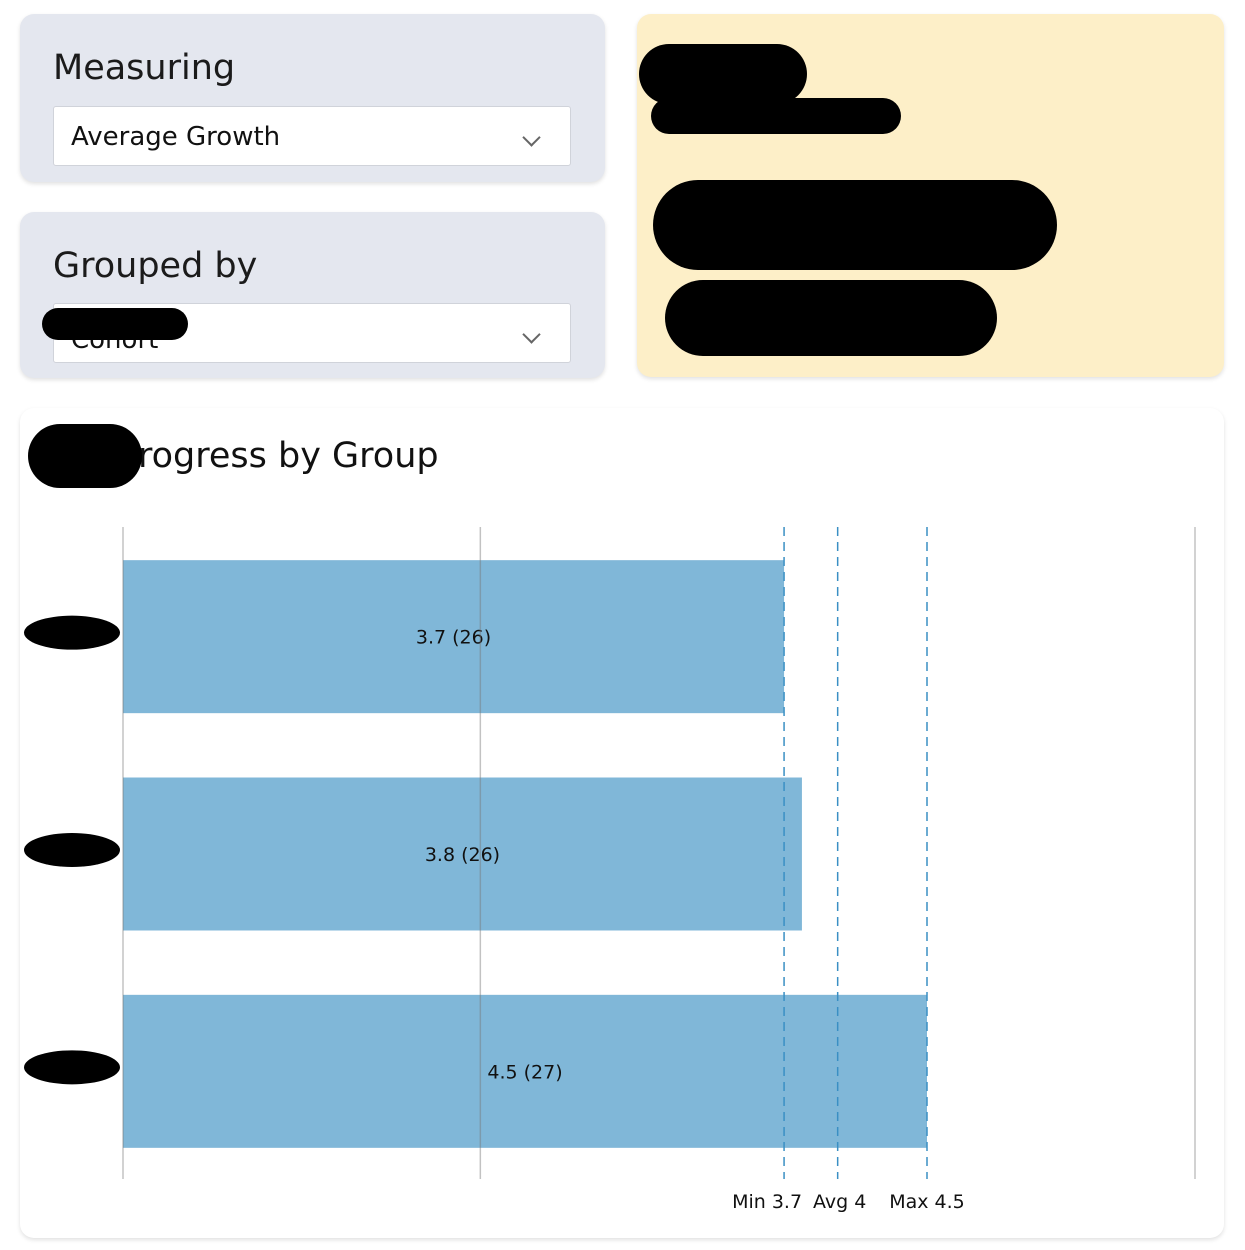 The image size is (1245, 1250). What do you see at coordinates (312, 295) in the screenshot?
I see `grouped-by-card: Grouped by Cohort` at bounding box center [312, 295].